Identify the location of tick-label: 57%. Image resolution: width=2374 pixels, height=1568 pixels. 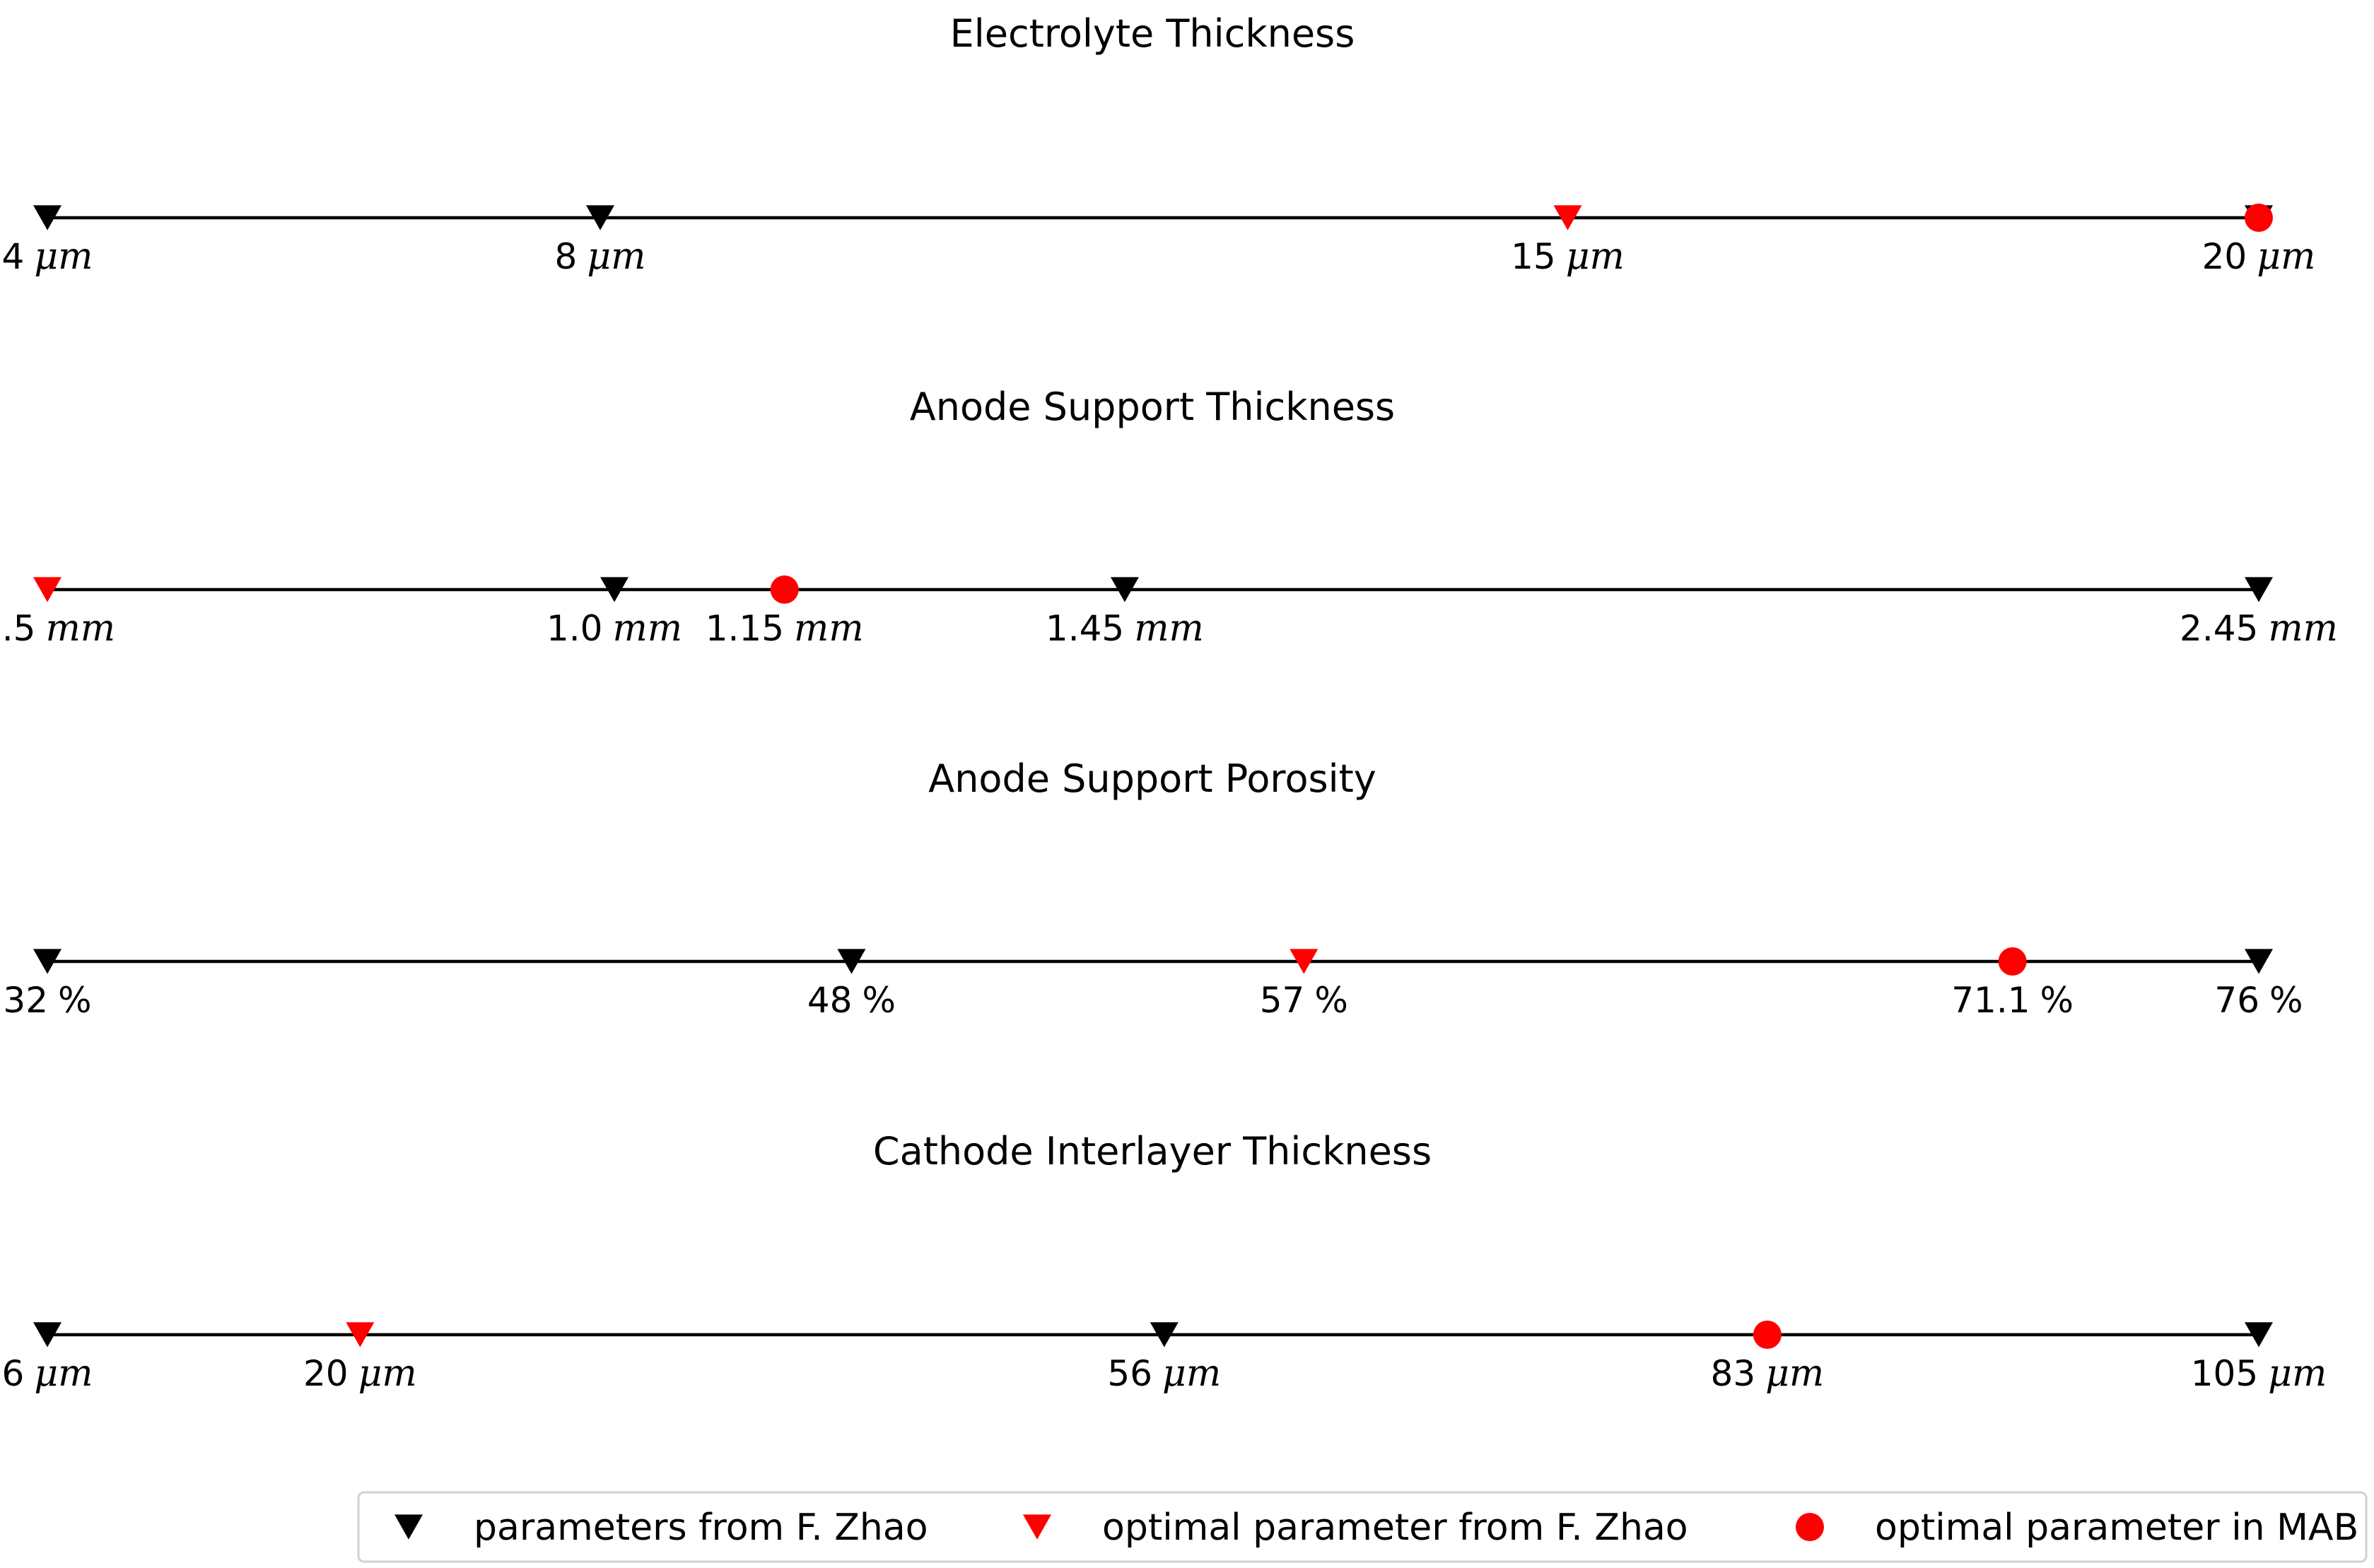
(1304, 1000).